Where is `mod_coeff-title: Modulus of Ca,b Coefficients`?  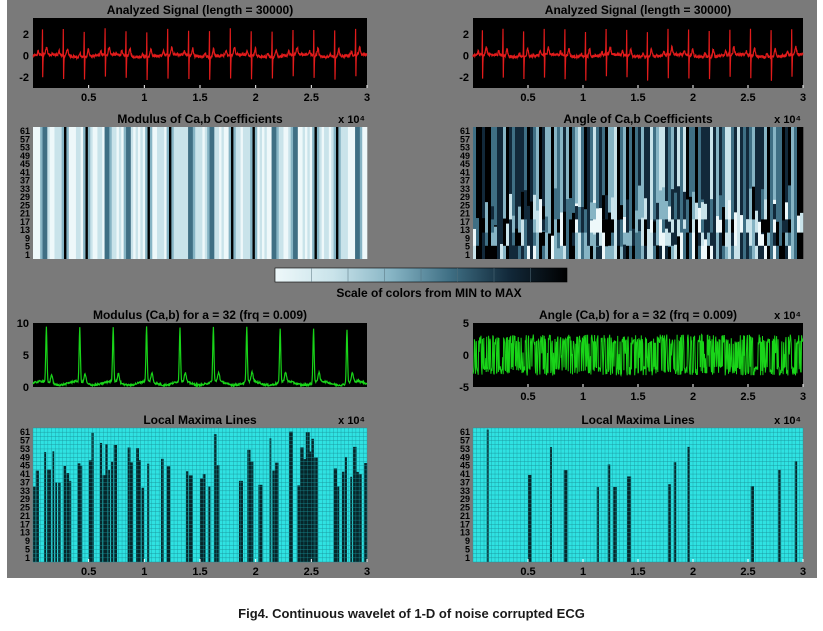
mod_coeff-title: Modulus of Ca,b Coefficients is located at coordinates (200, 119).